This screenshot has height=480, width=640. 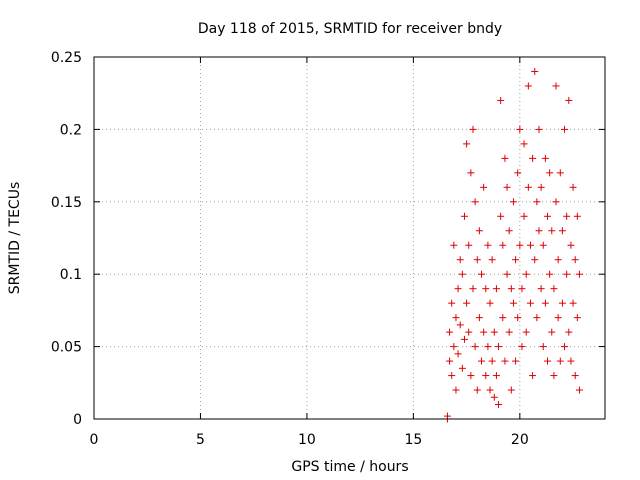 I want to click on y-tick-label: 0.05, so click(x=66, y=348).